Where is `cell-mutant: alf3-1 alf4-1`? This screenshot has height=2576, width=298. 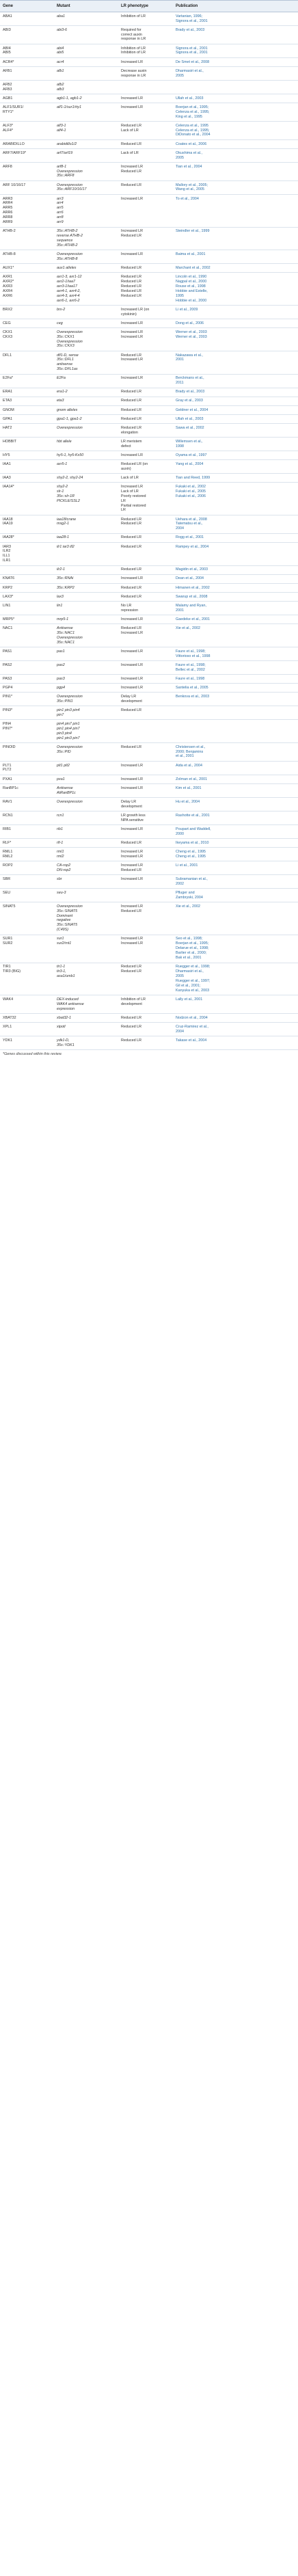 cell-mutant: alf3-1 alf4-1 is located at coordinates (86, 130).